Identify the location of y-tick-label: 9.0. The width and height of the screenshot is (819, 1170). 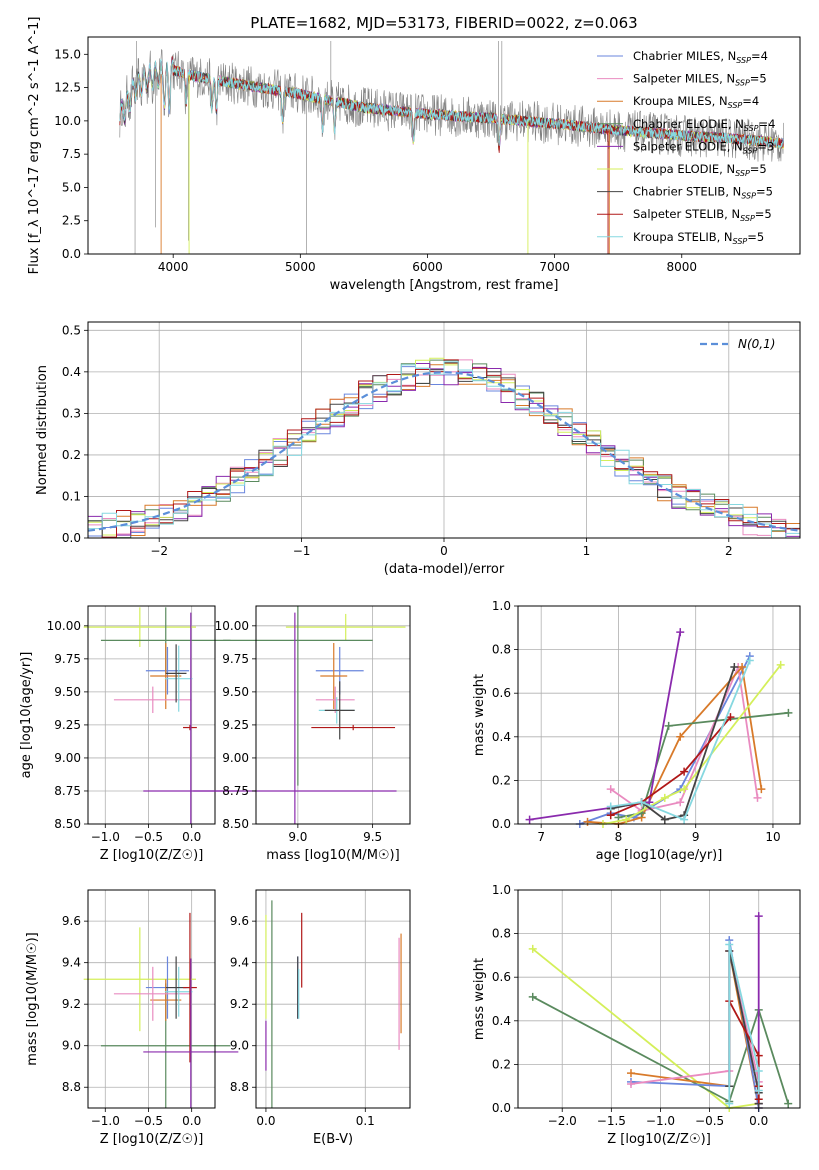
(71, 1046).